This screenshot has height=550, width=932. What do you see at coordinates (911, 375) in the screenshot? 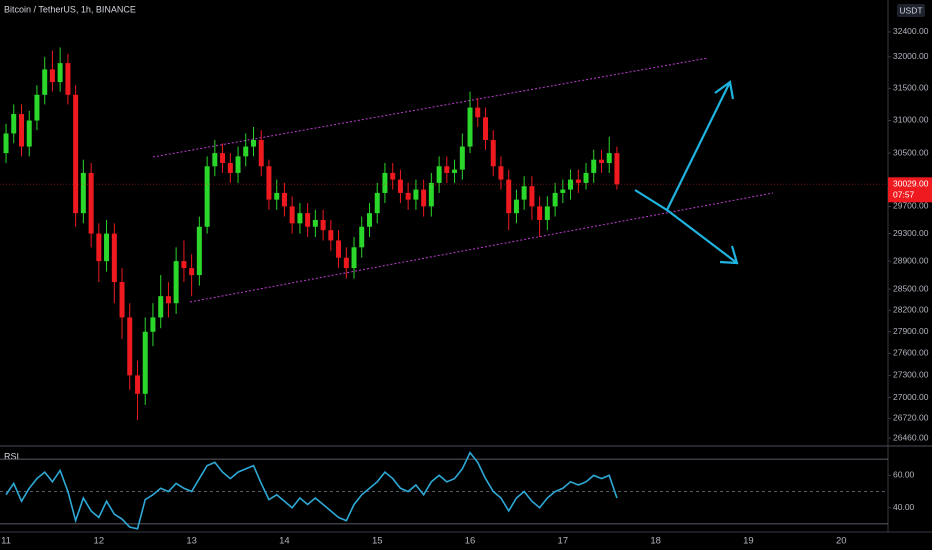
I see `y-tick-label: 27300.00` at bounding box center [911, 375].